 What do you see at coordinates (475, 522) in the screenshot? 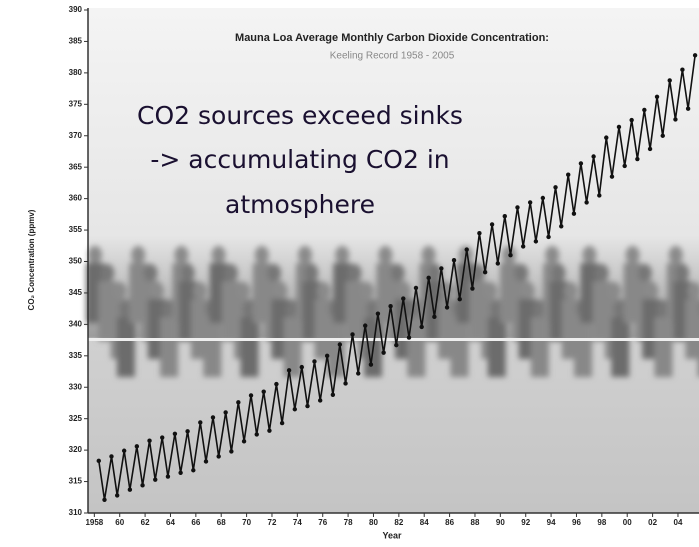
I see `x-tick-label: 88` at bounding box center [475, 522].